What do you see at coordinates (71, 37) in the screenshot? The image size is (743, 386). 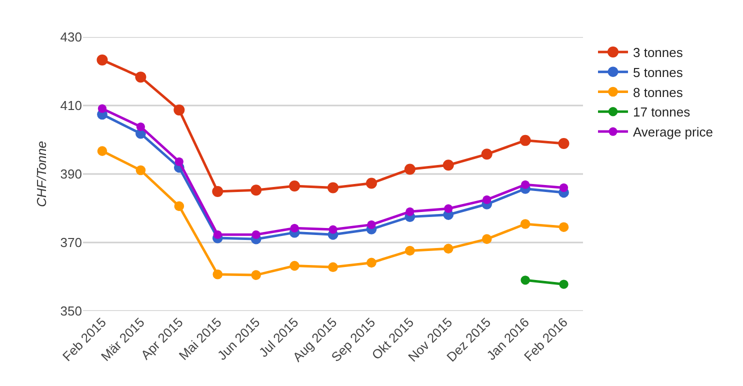 I see `y-tick-label: 430` at bounding box center [71, 37].